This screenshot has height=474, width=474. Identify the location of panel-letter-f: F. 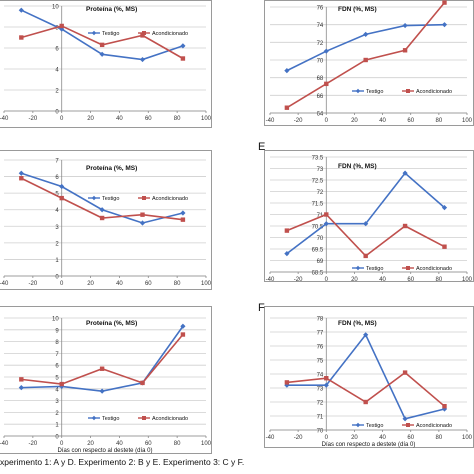
(261, 308).